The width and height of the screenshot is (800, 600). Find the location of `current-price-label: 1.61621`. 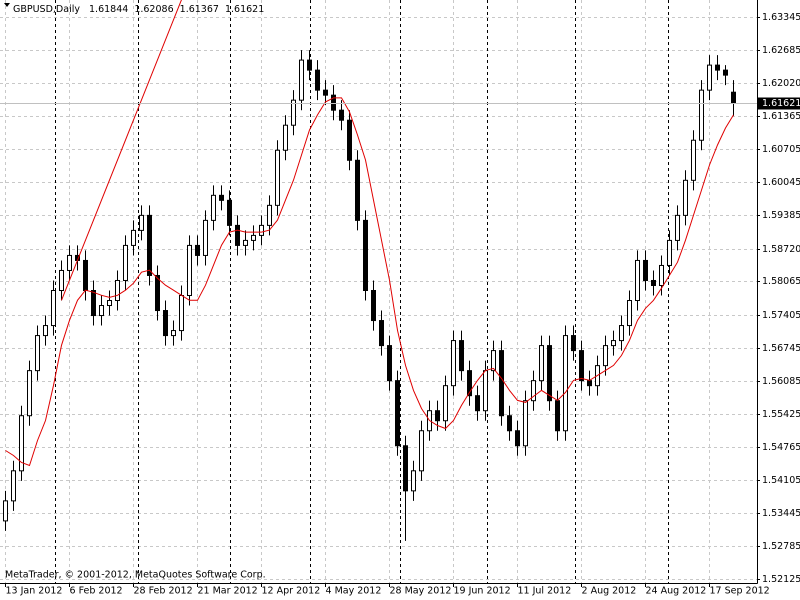

current-price-label: 1.61621 is located at coordinates (781, 103).